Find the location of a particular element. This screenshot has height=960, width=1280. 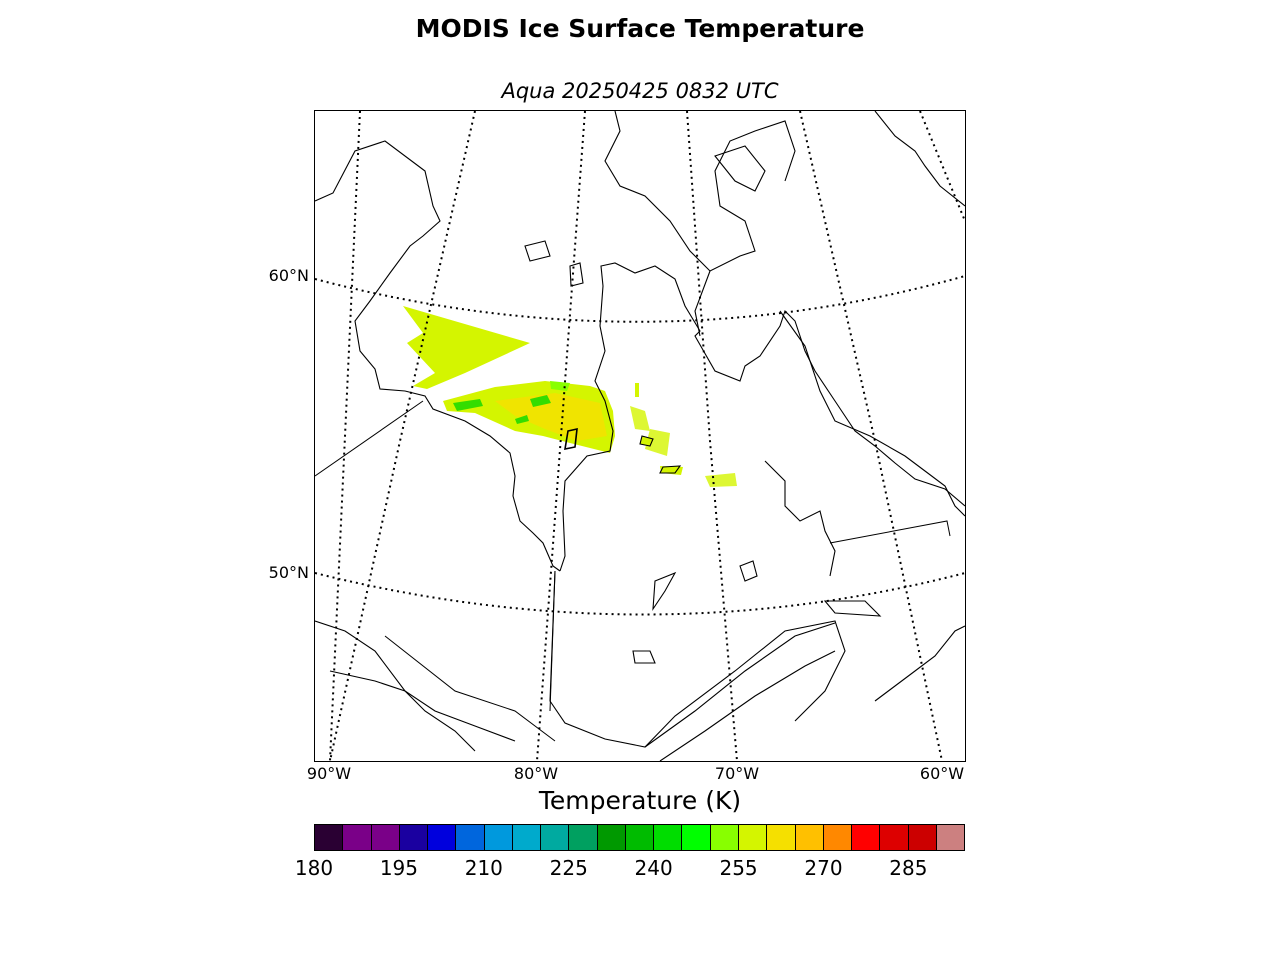

nova-scotia is located at coordinates (919, 663).